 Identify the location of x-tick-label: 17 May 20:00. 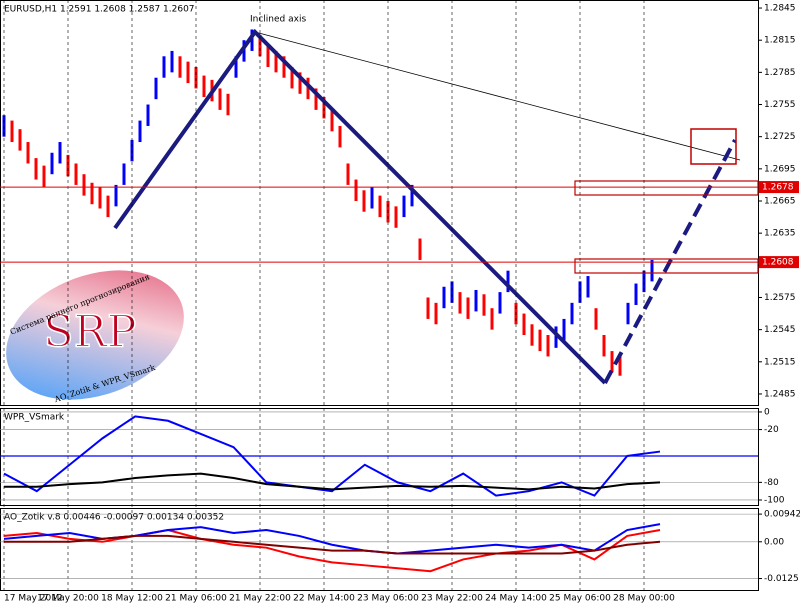
(68, 599).